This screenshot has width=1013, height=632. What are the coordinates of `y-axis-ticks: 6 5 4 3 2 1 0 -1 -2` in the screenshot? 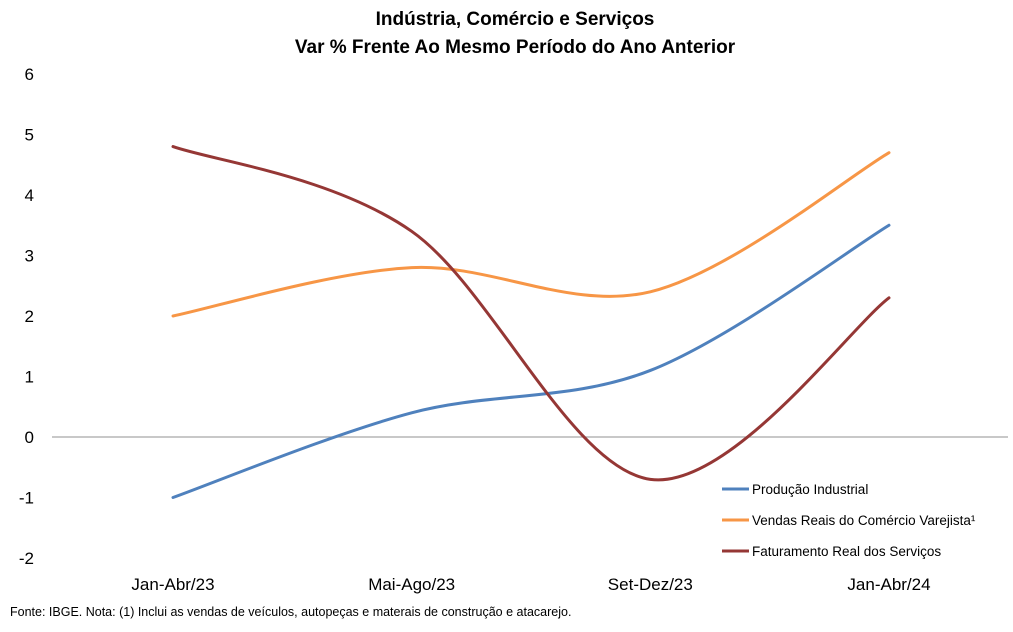 It's located at (26, 316).